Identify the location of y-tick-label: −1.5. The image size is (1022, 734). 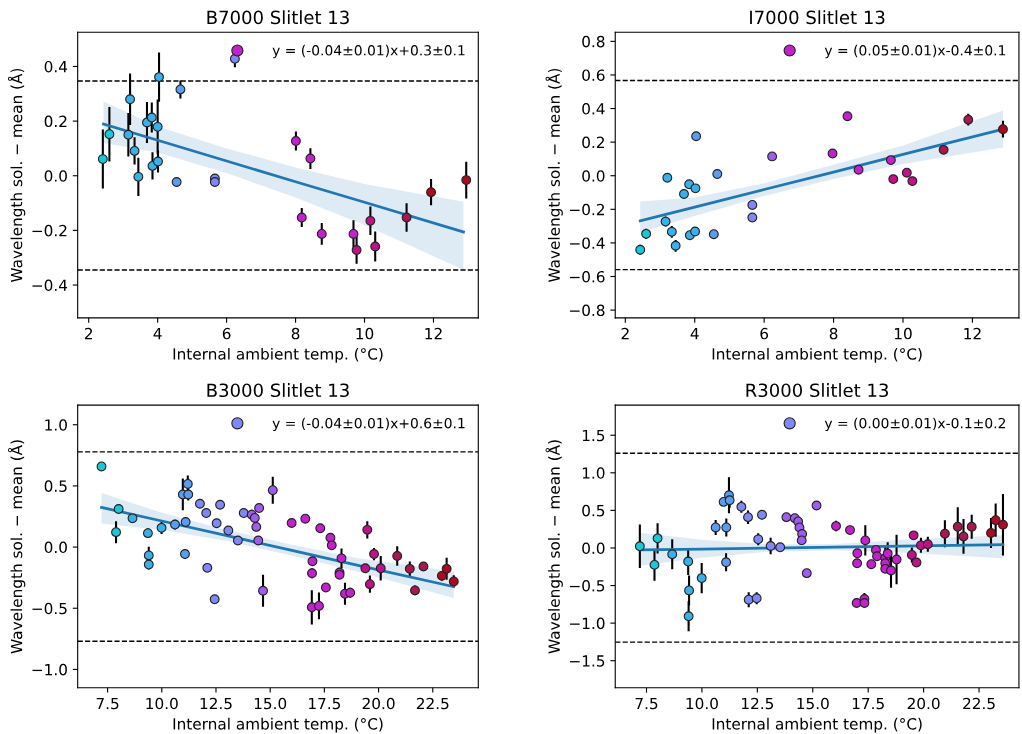
(587, 661).